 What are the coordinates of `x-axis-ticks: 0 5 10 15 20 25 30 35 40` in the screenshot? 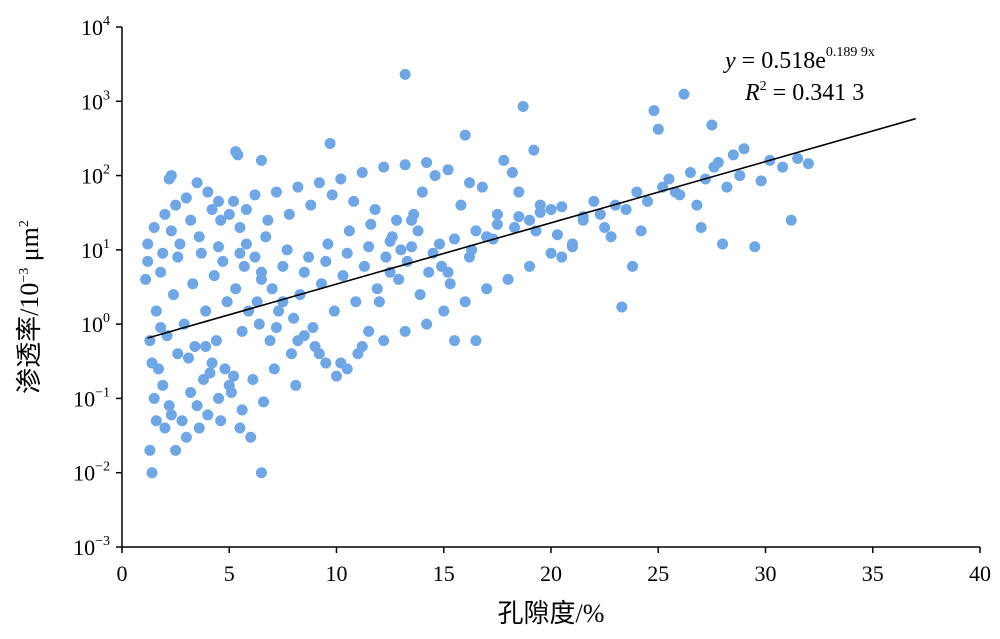 It's located at (554, 566).